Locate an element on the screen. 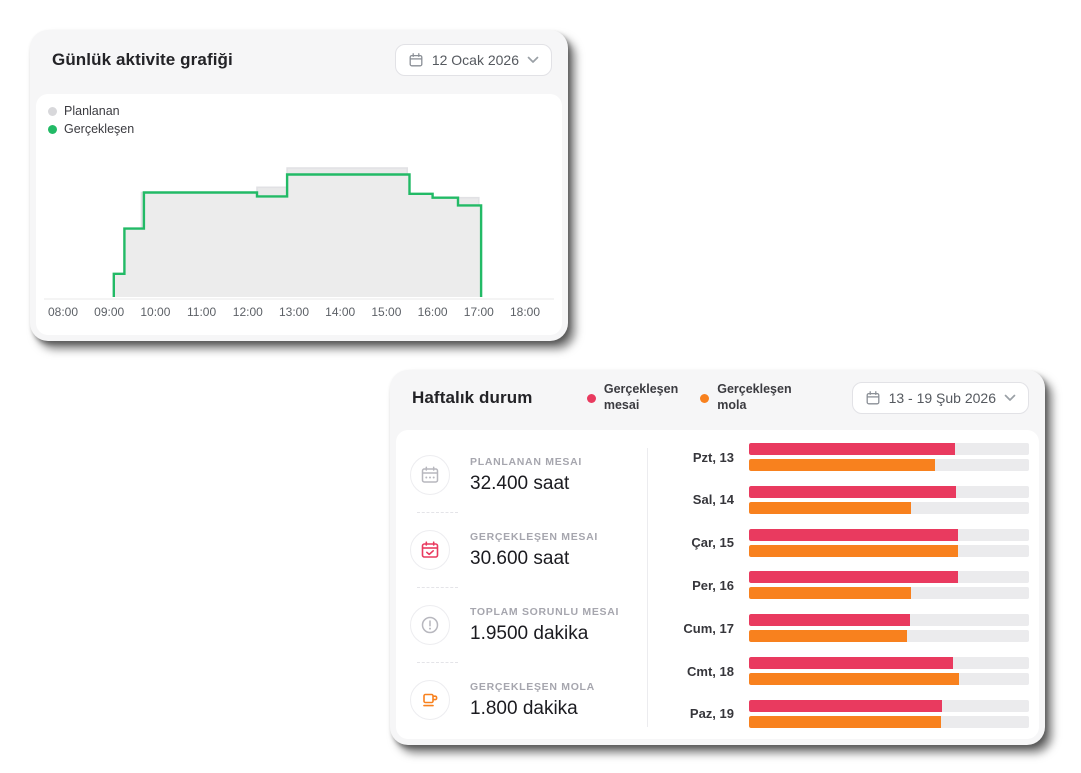 This screenshot has height=773, width=1081. weekly-date-value: 13 - 19 Şub 2026 is located at coordinates (942, 398).